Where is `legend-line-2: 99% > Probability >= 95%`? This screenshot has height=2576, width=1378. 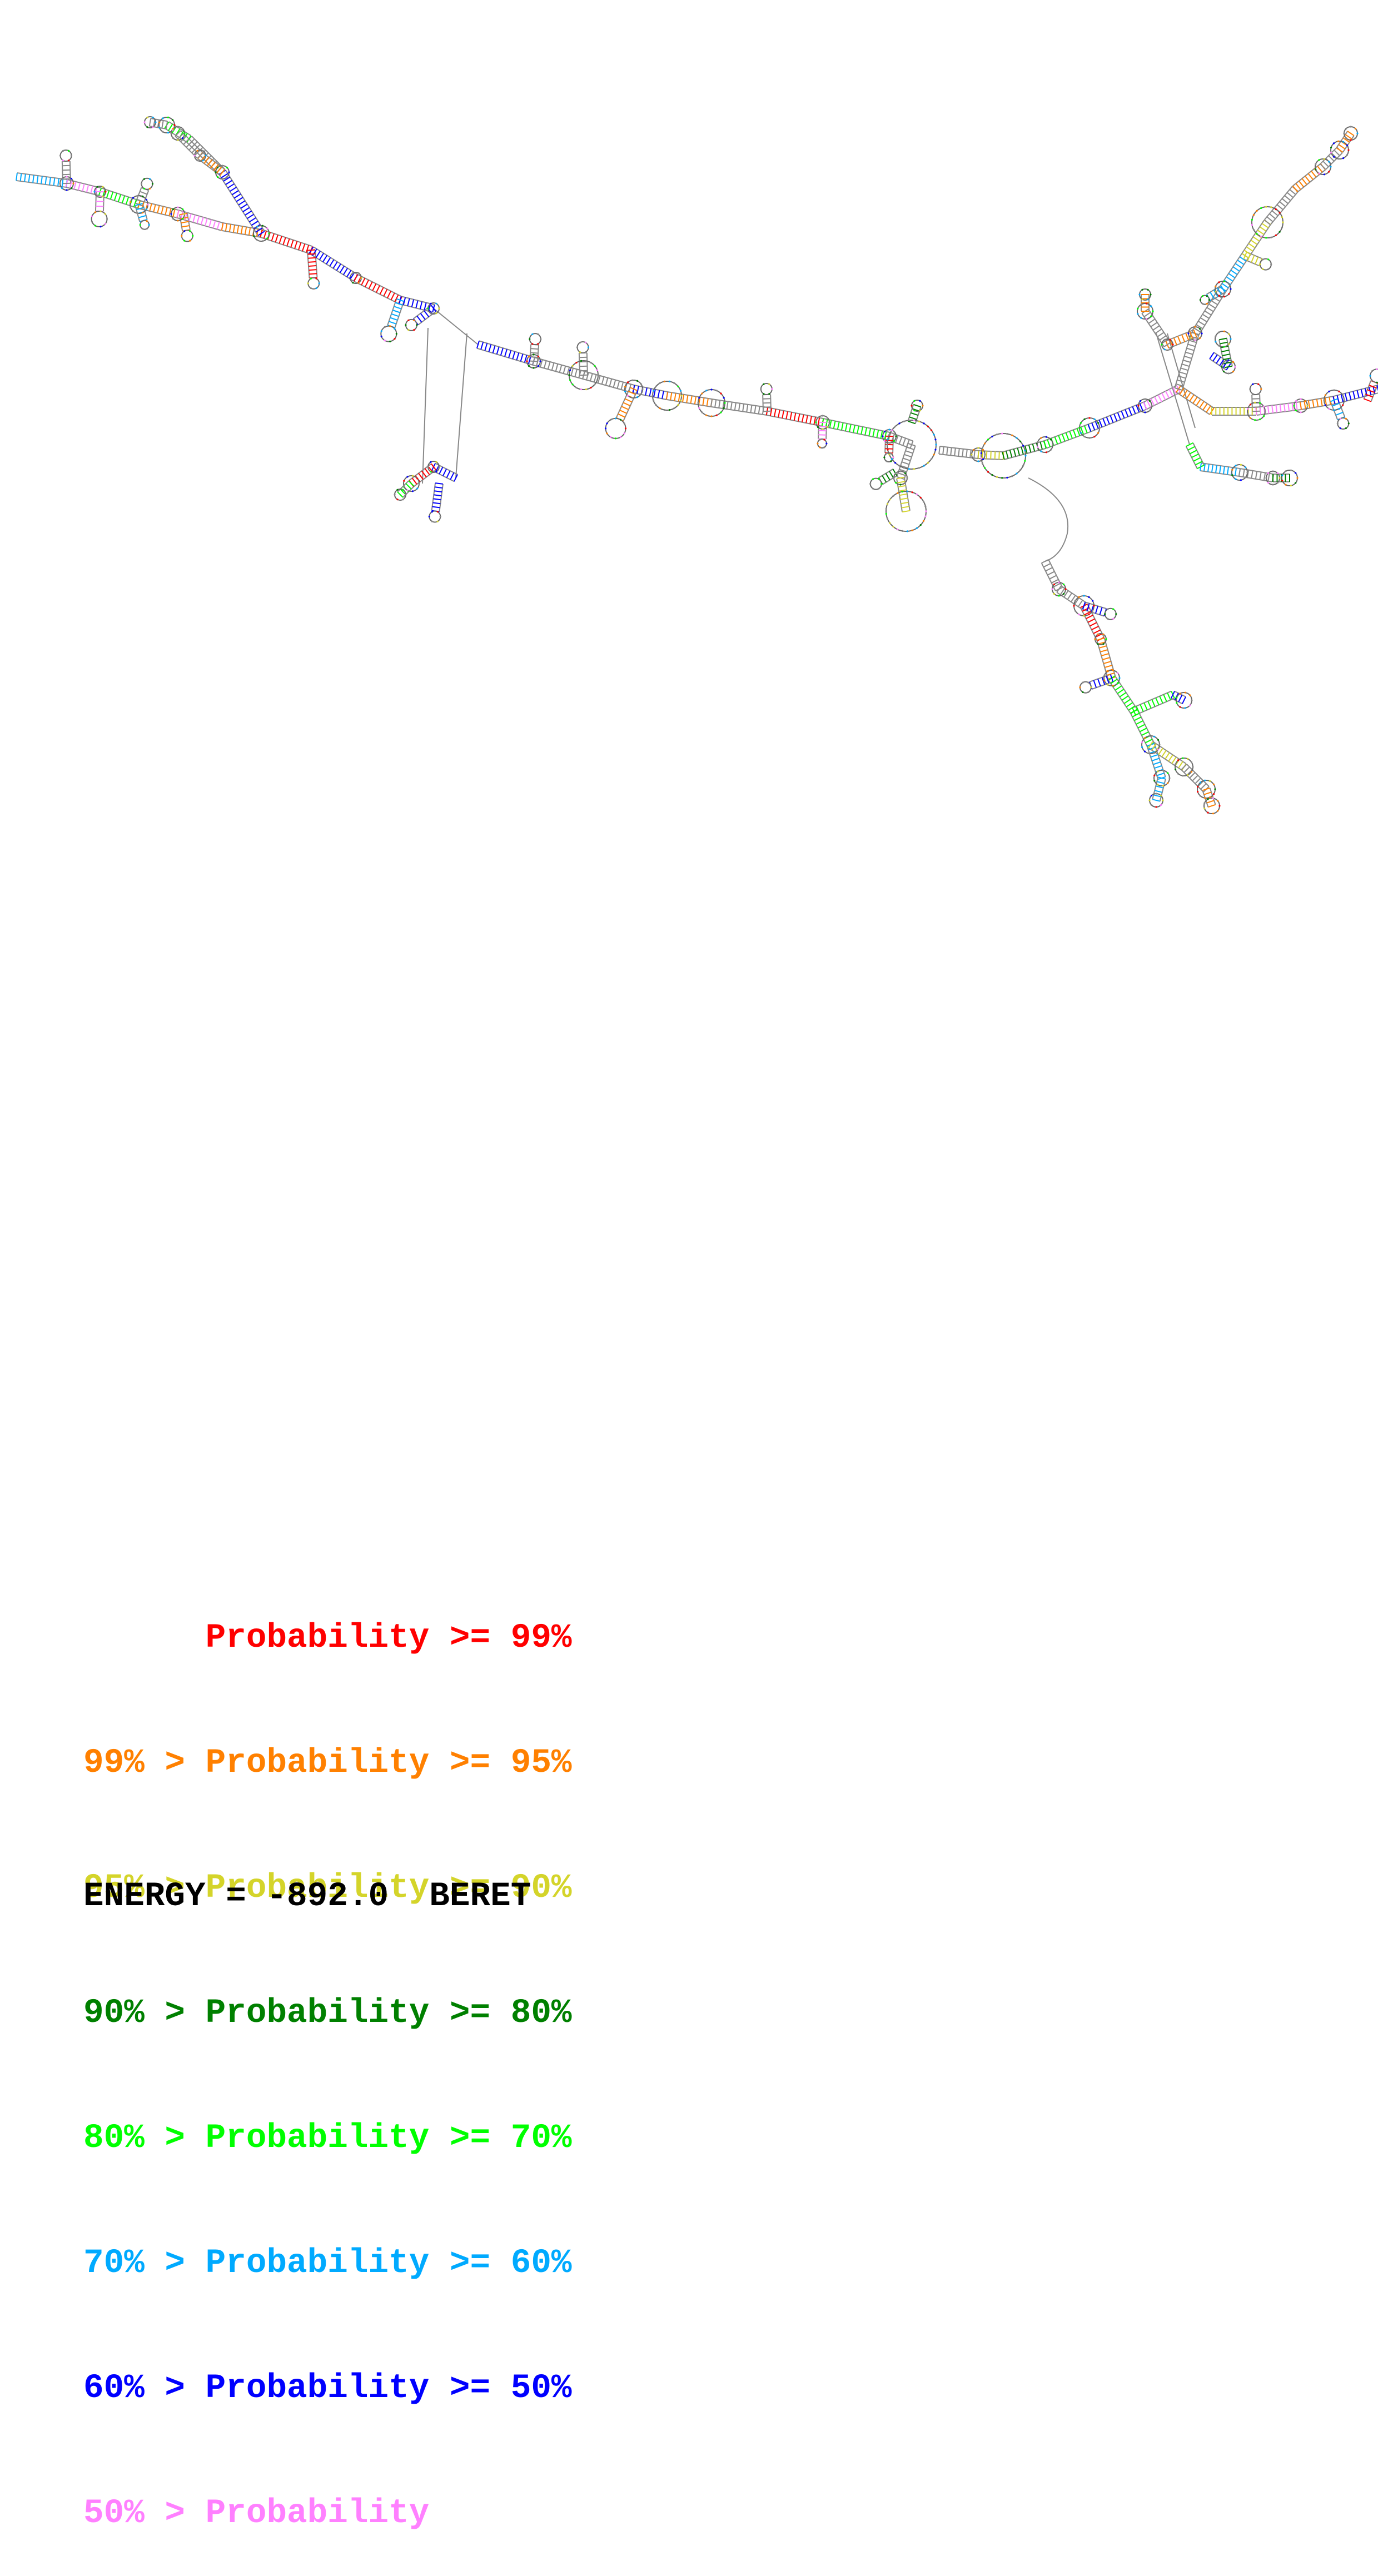 legend-line-2: 99% > Probability >= 95% is located at coordinates (327, 1763).